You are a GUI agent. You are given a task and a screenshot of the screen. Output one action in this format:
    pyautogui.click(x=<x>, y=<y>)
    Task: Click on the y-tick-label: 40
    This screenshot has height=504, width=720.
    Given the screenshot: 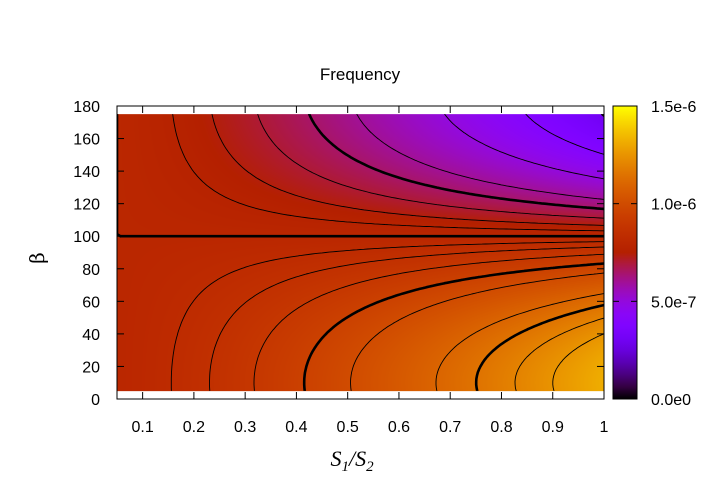 What is the action you would take?
    pyautogui.click(x=91, y=335)
    